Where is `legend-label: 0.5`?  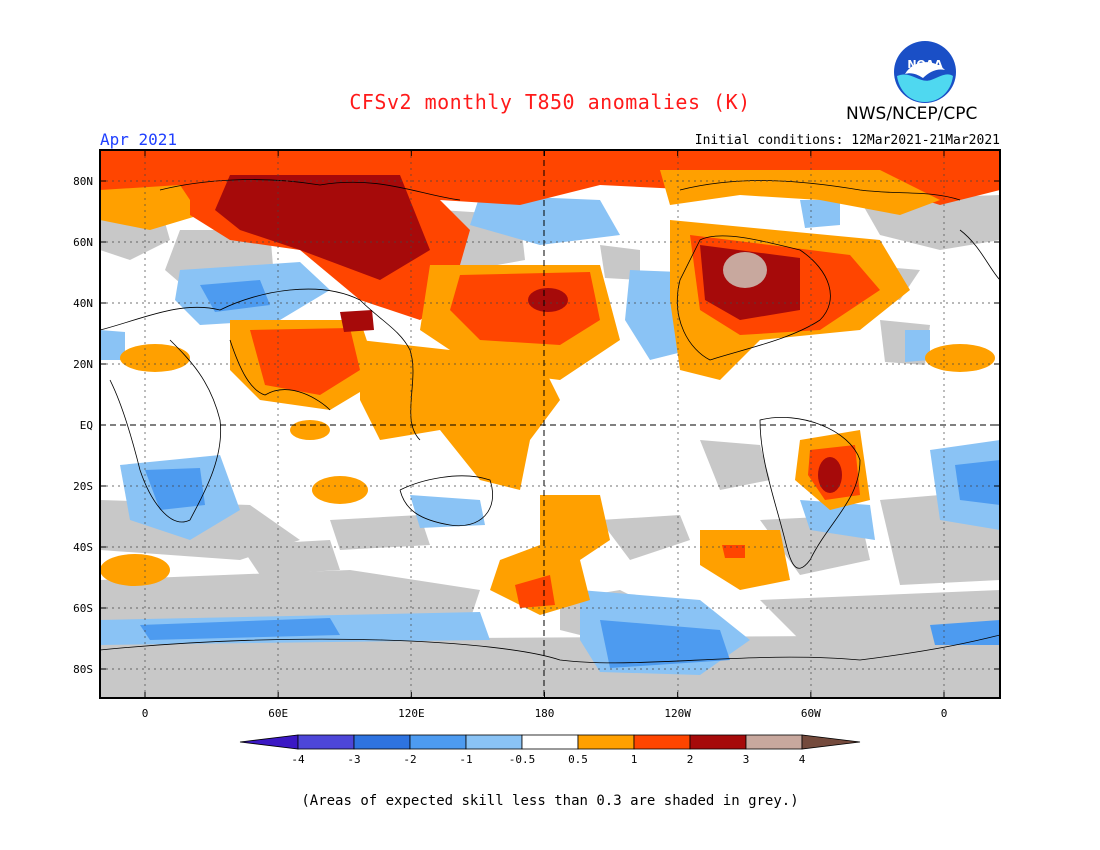
legend-label: 0.5 is located at coordinates (578, 759).